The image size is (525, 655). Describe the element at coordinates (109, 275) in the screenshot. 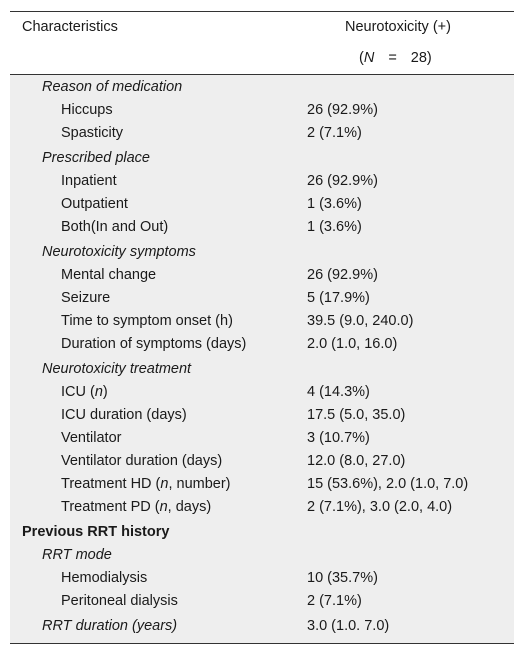

I see `row-label: Mental change` at that location.